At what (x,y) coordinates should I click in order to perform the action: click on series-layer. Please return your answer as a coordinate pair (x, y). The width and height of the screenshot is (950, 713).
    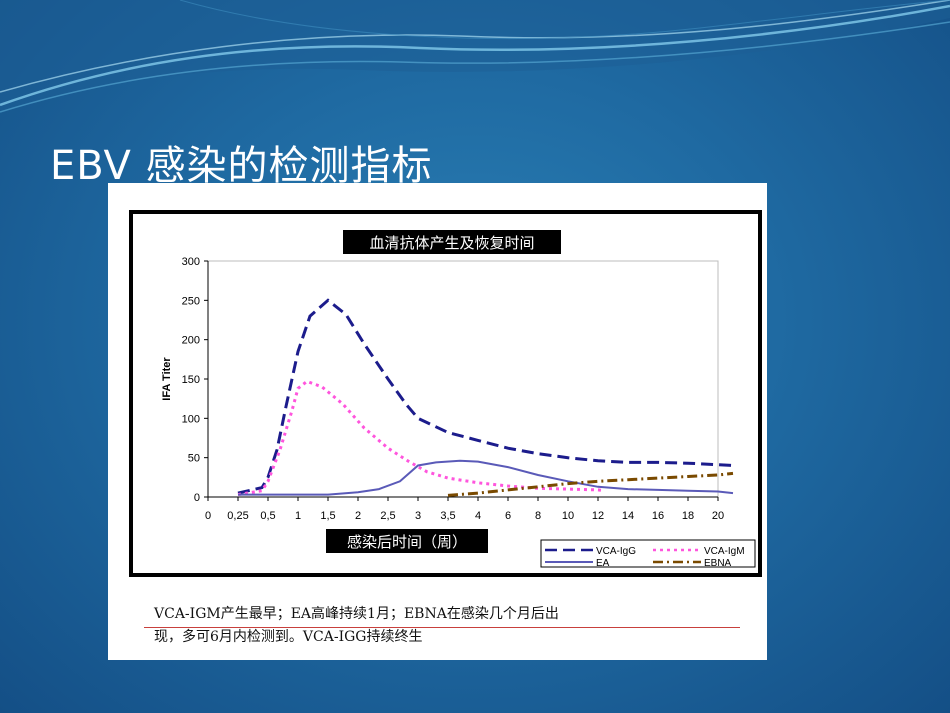
    Looking at the image, I should click on (485, 397).